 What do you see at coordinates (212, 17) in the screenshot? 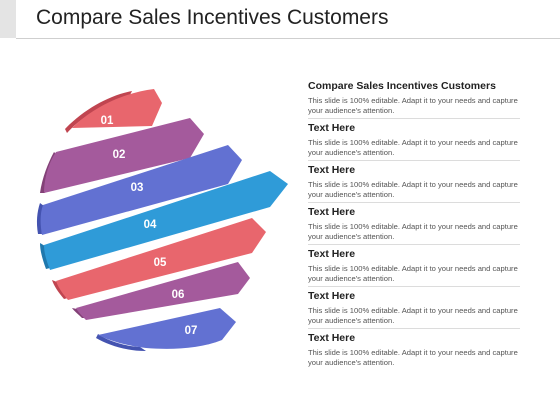
I see `page-title: Compare Sales Incentives Customers` at bounding box center [212, 17].